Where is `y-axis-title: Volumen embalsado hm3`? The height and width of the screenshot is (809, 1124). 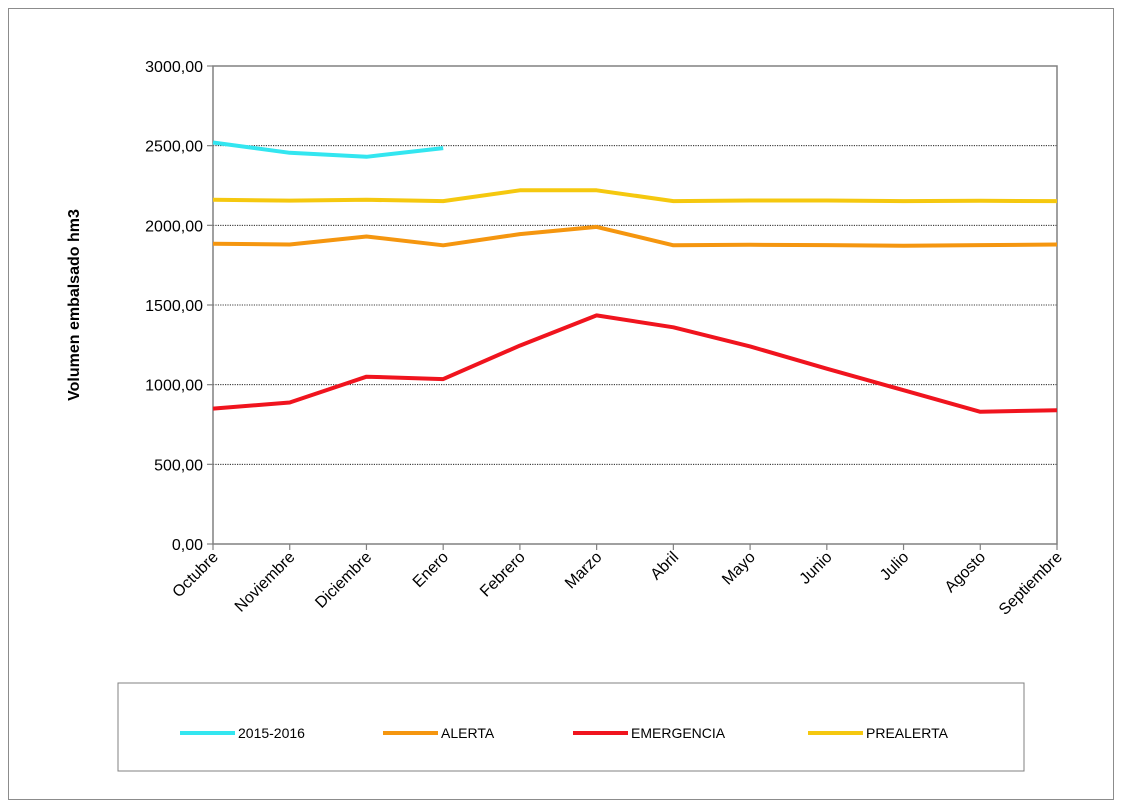
y-axis-title: Volumen embalsado hm3 is located at coordinates (74, 305).